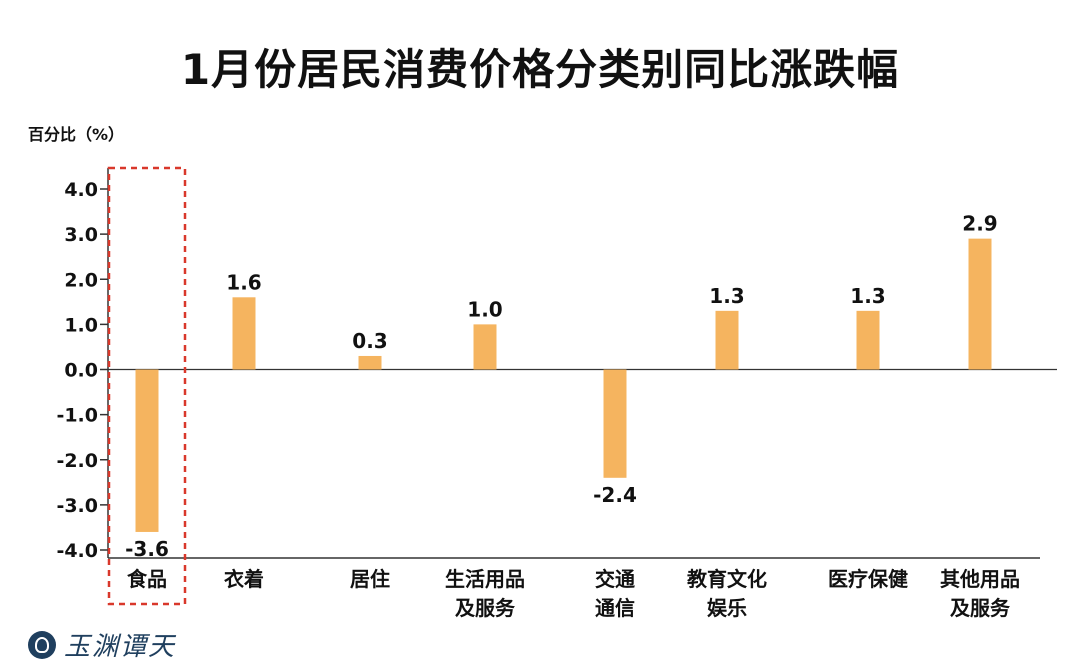 The image size is (1080, 669). What do you see at coordinates (77, 506) in the screenshot?
I see `y-tick-label: -3.0` at bounding box center [77, 506].